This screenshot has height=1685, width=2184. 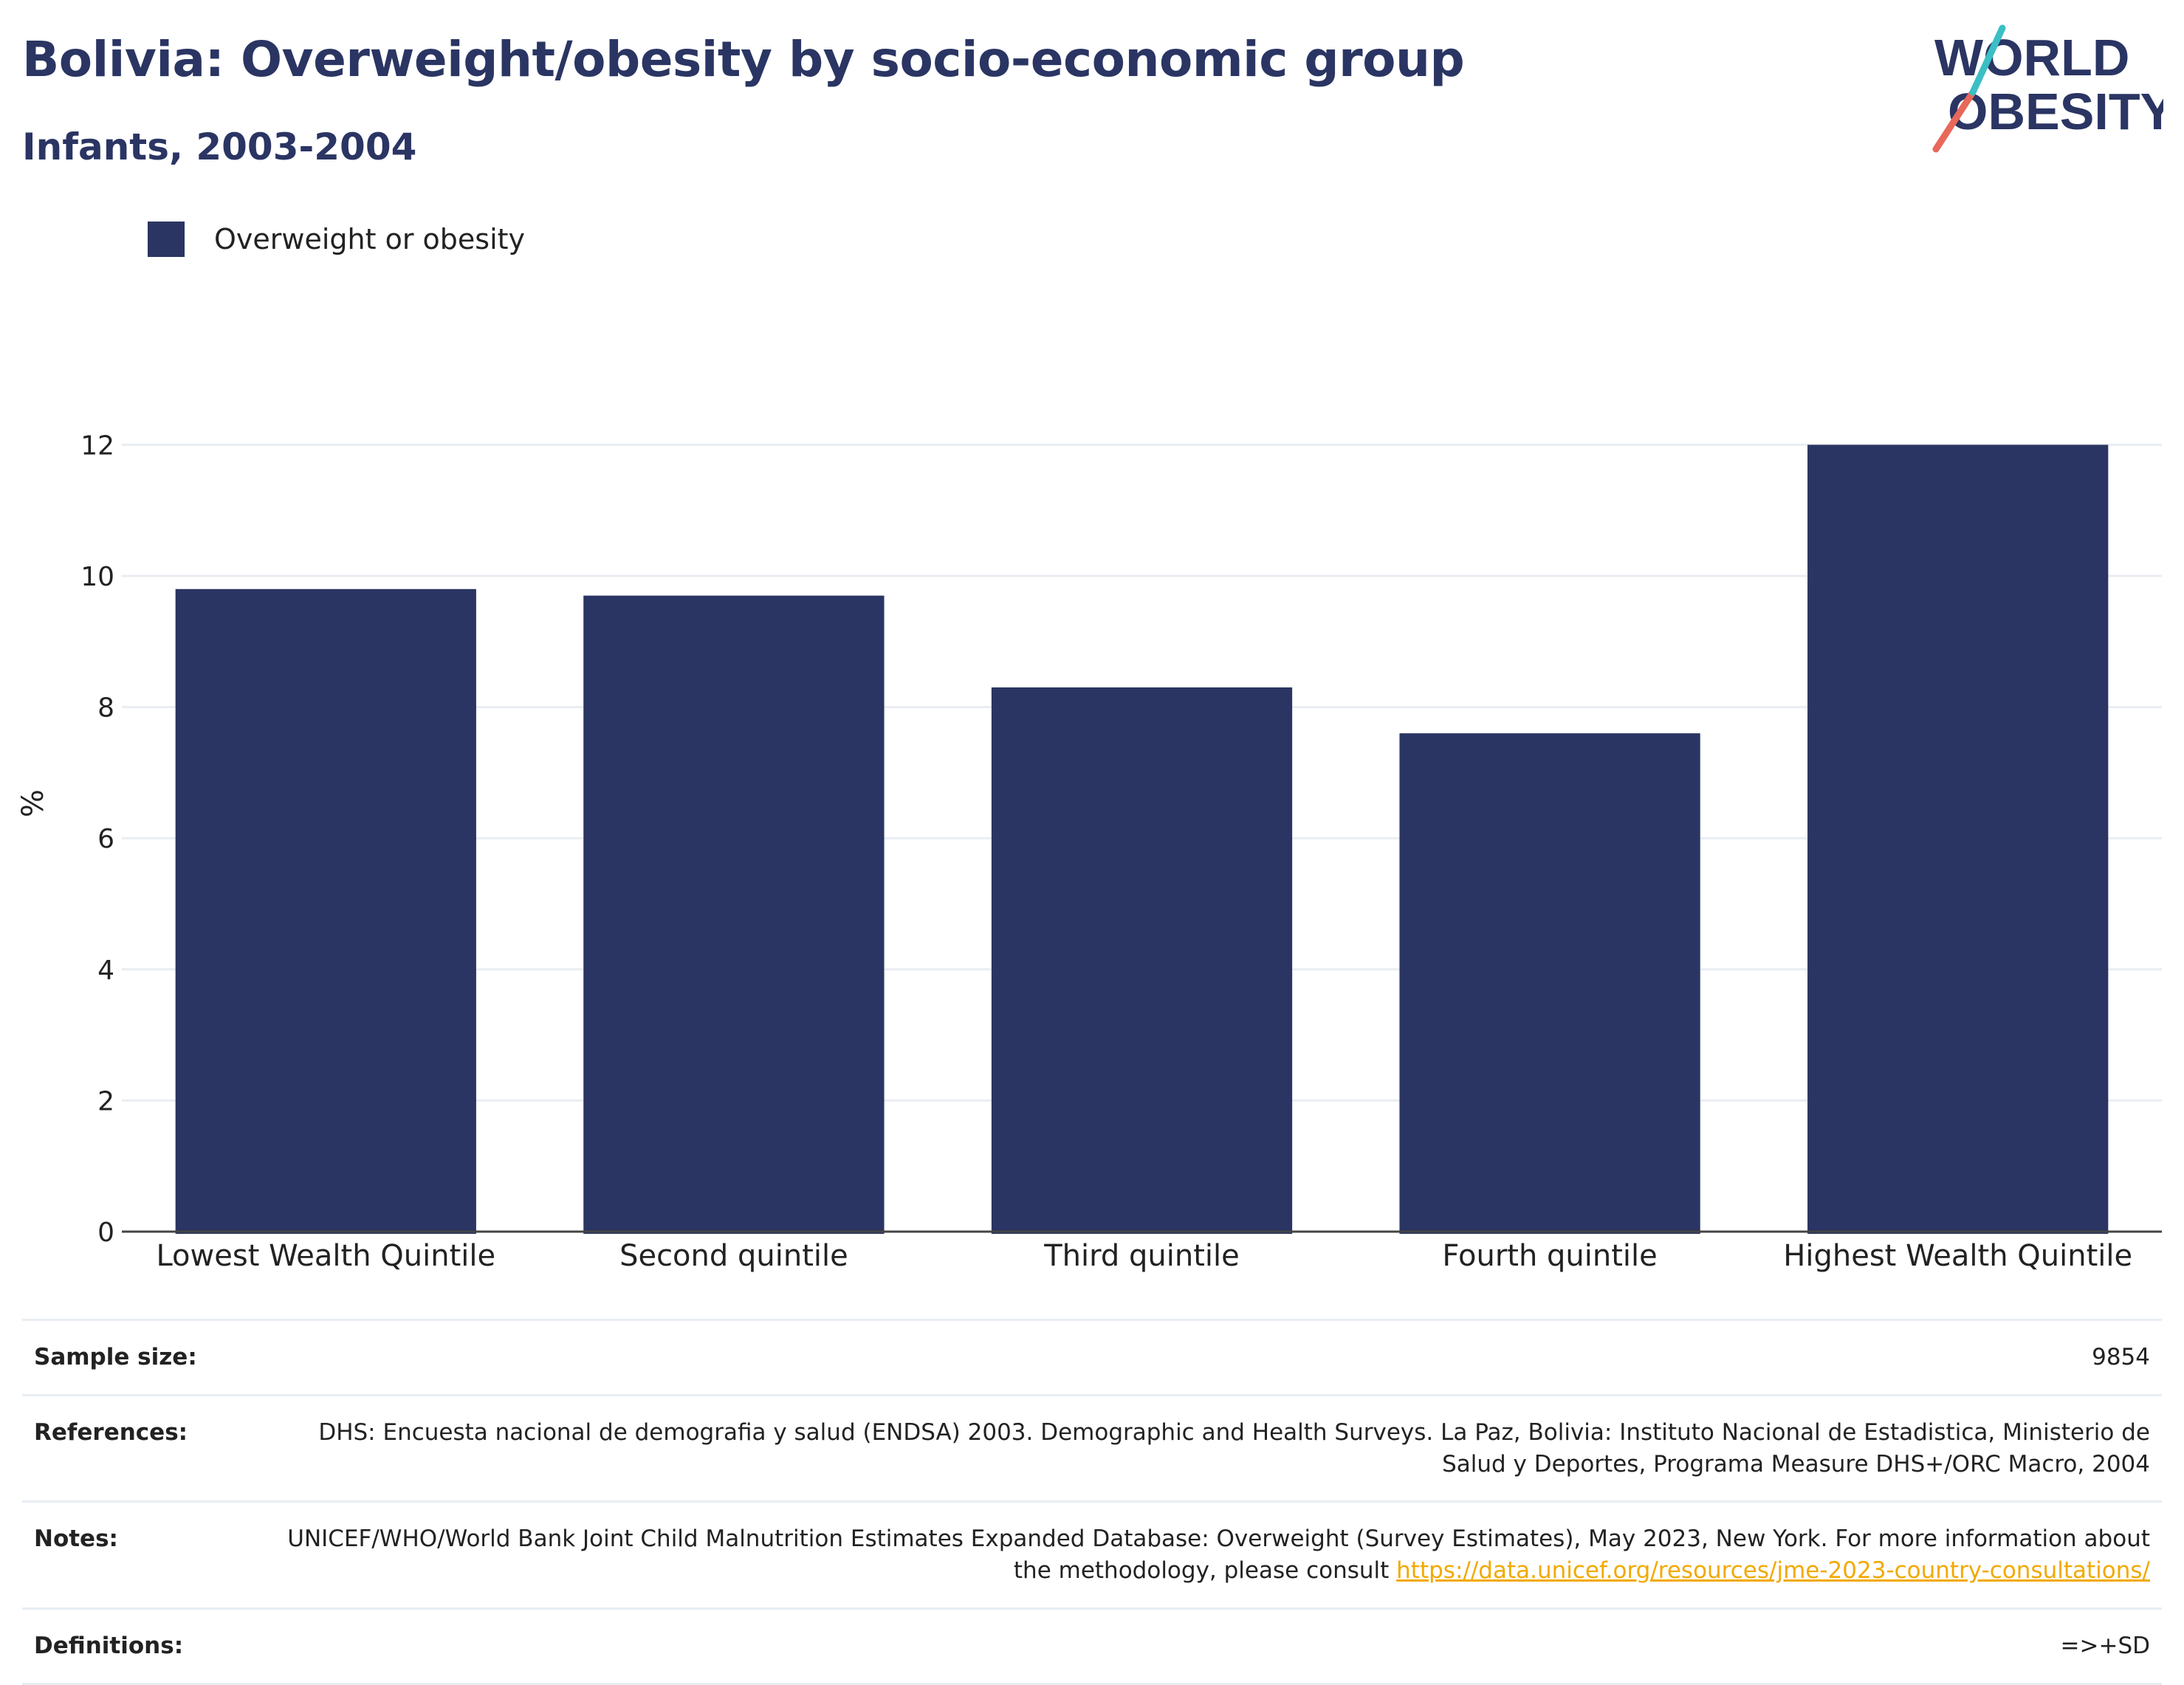 What do you see at coordinates (2032, 57) in the screenshot?
I see `logo-word-world: WORLD` at bounding box center [2032, 57].